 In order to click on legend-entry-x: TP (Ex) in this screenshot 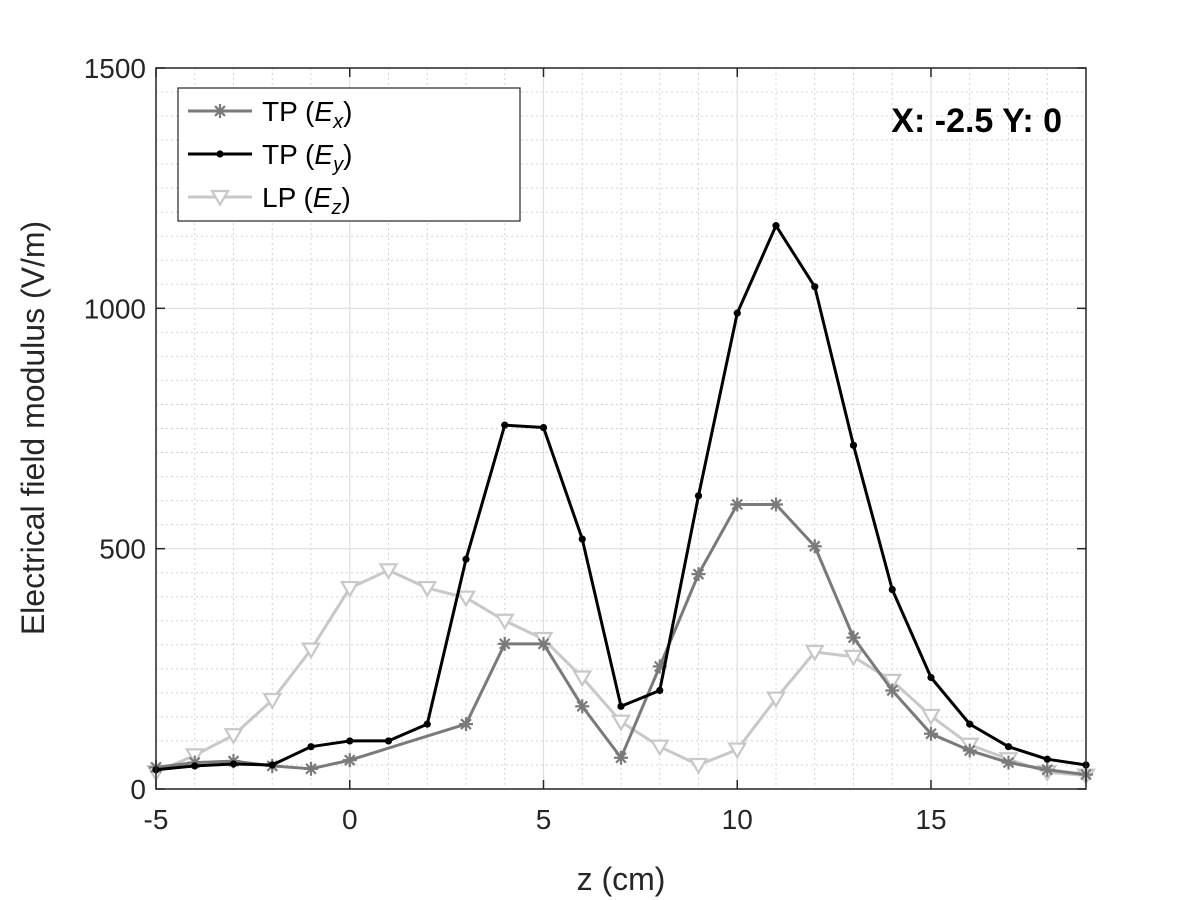, I will do `click(270, 114)`.